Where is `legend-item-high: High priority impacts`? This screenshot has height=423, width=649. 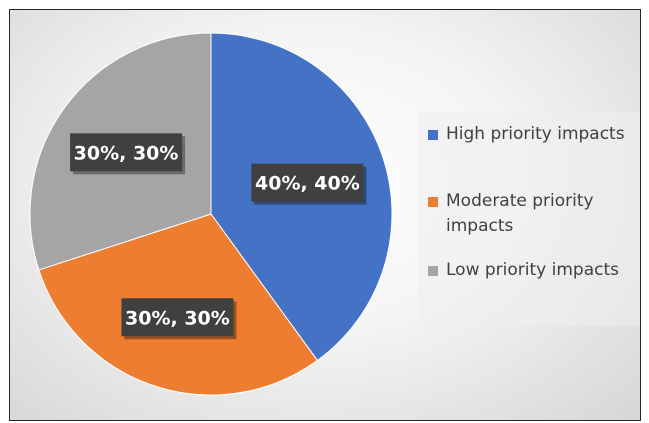
legend-item-high: High priority impacts is located at coordinates (538, 134).